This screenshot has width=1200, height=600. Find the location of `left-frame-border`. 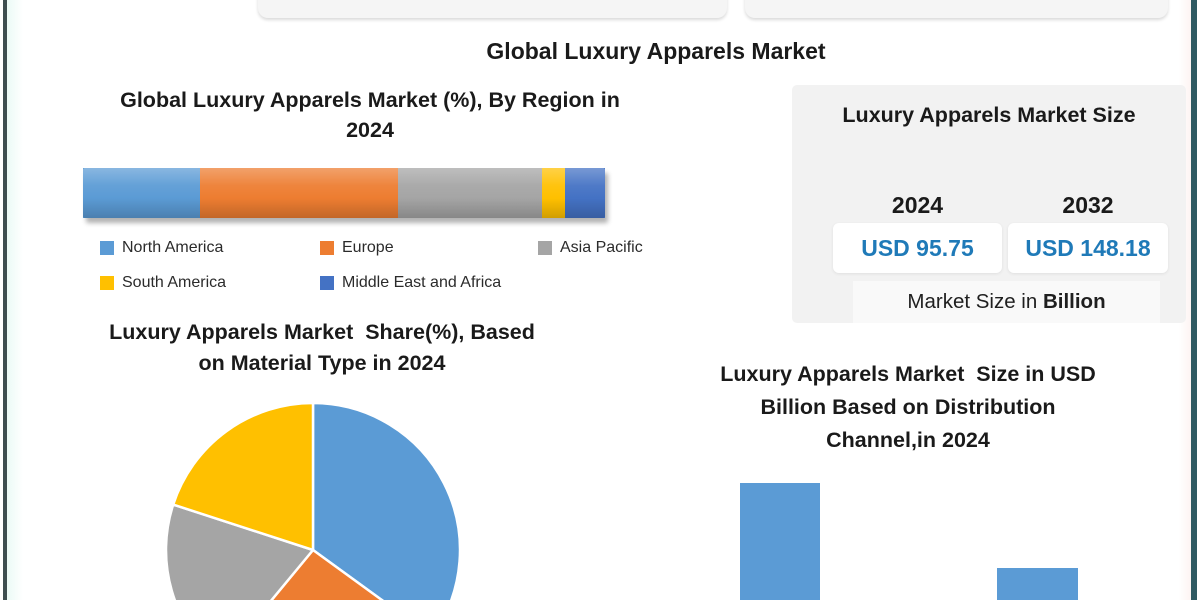

left-frame-border is located at coordinates (5, 300).